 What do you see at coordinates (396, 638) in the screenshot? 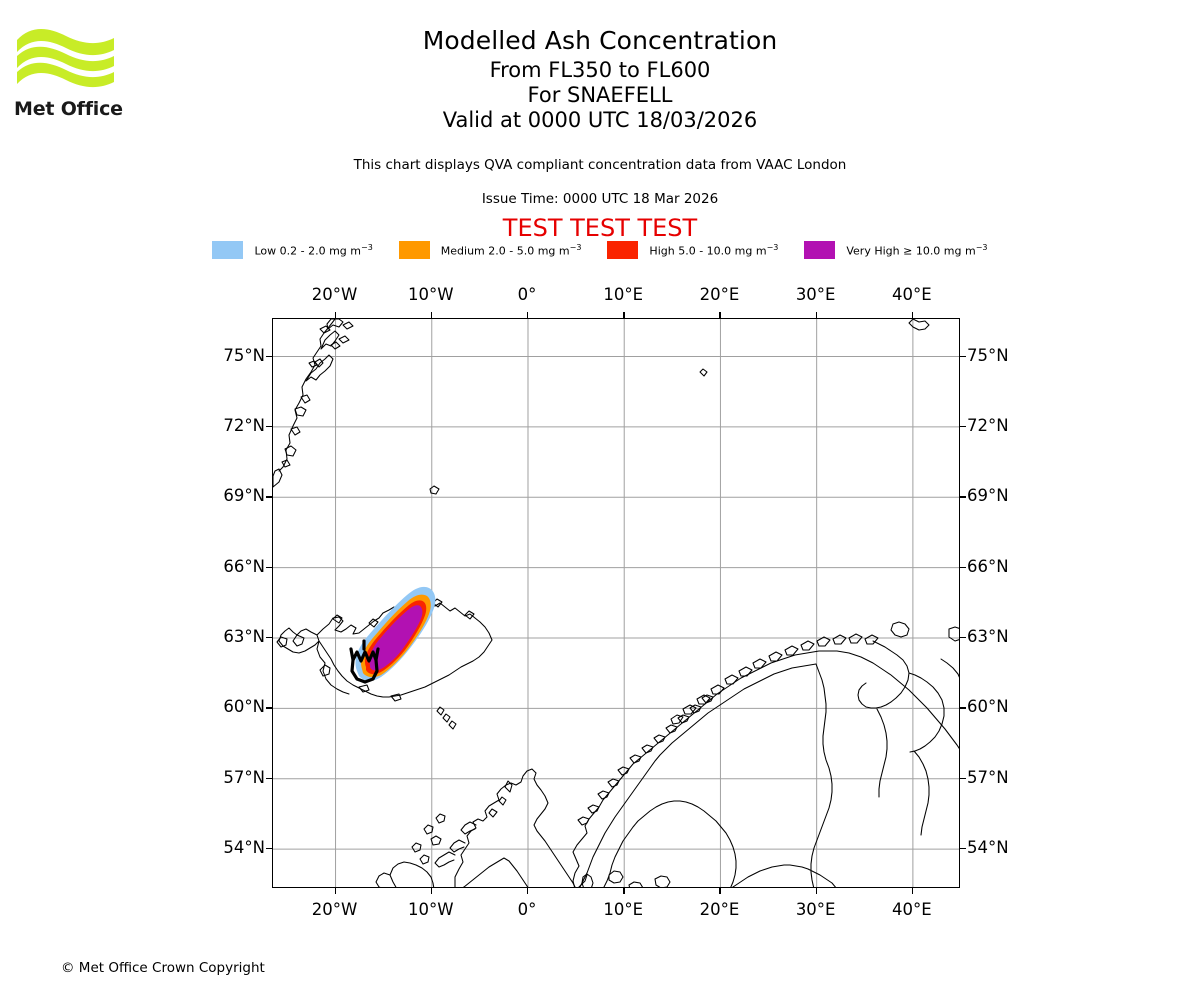
I see `plume-contour-very-high` at bounding box center [396, 638].